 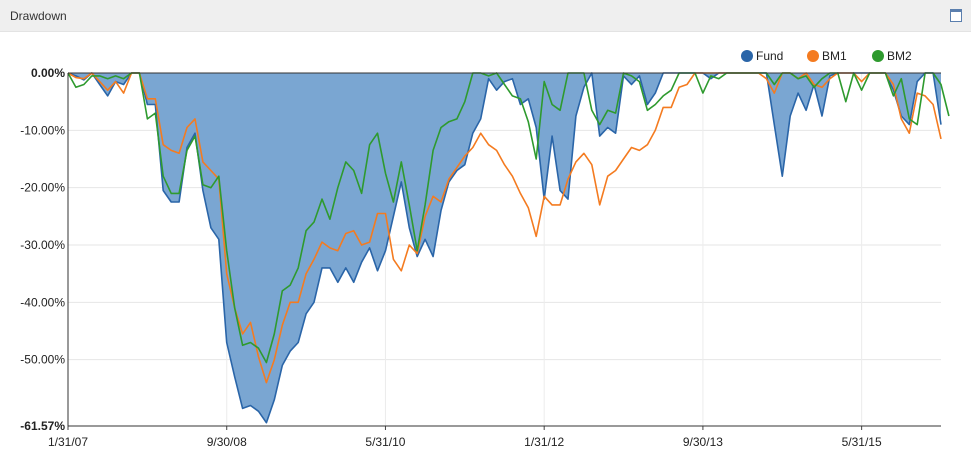 I want to click on legend-label-bm2: BM2, so click(x=899, y=56).